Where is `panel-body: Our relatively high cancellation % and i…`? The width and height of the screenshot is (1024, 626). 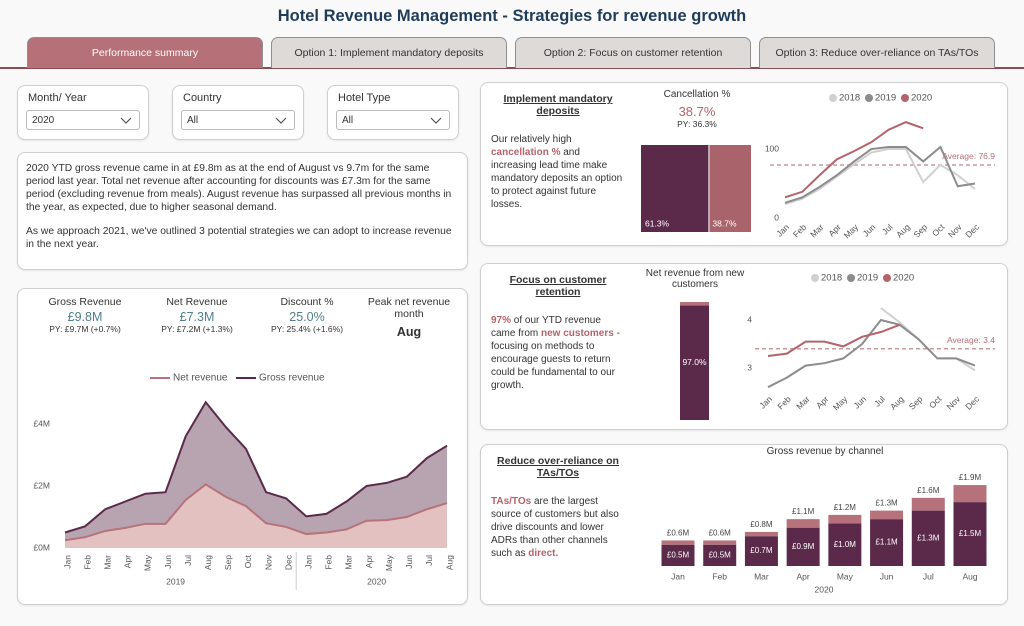
panel-body: Our relatively high cancellation % and i… is located at coordinates (558, 172).